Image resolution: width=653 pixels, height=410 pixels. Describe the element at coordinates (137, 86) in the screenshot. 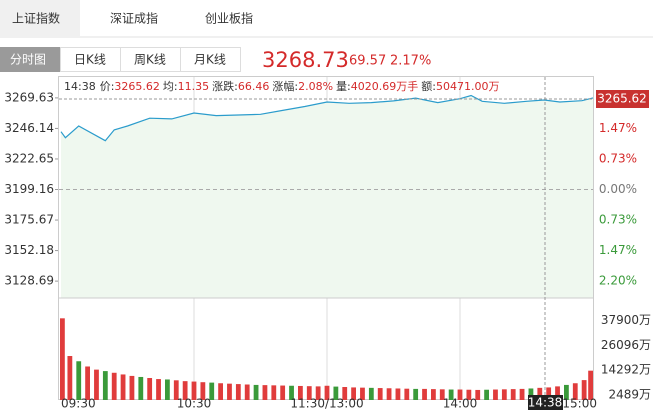

I see `info-value: 3265.62` at that location.